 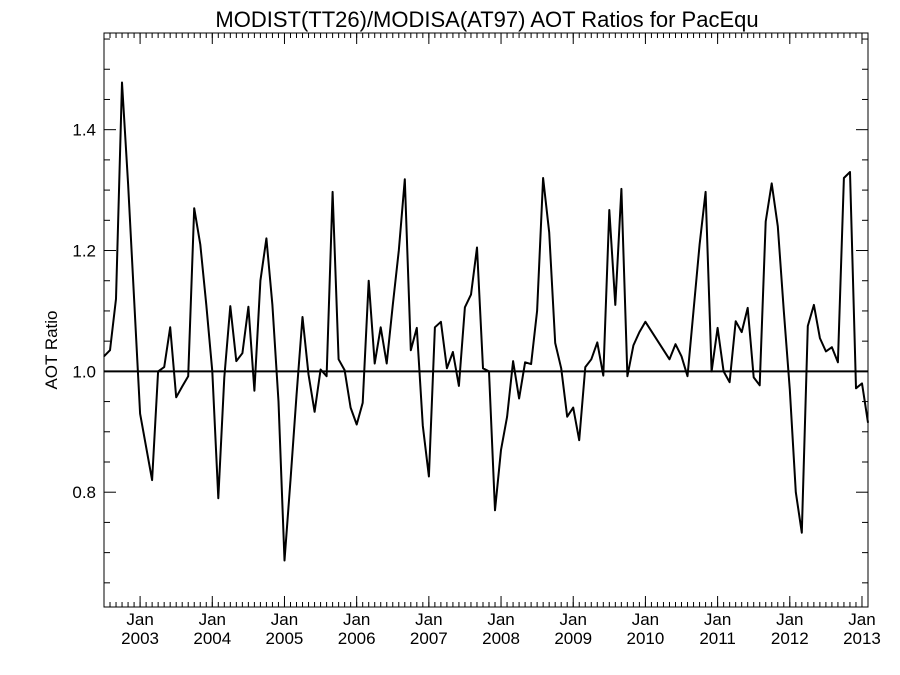 I want to click on x-tick-month-label-3: Jan, so click(x=356, y=619).